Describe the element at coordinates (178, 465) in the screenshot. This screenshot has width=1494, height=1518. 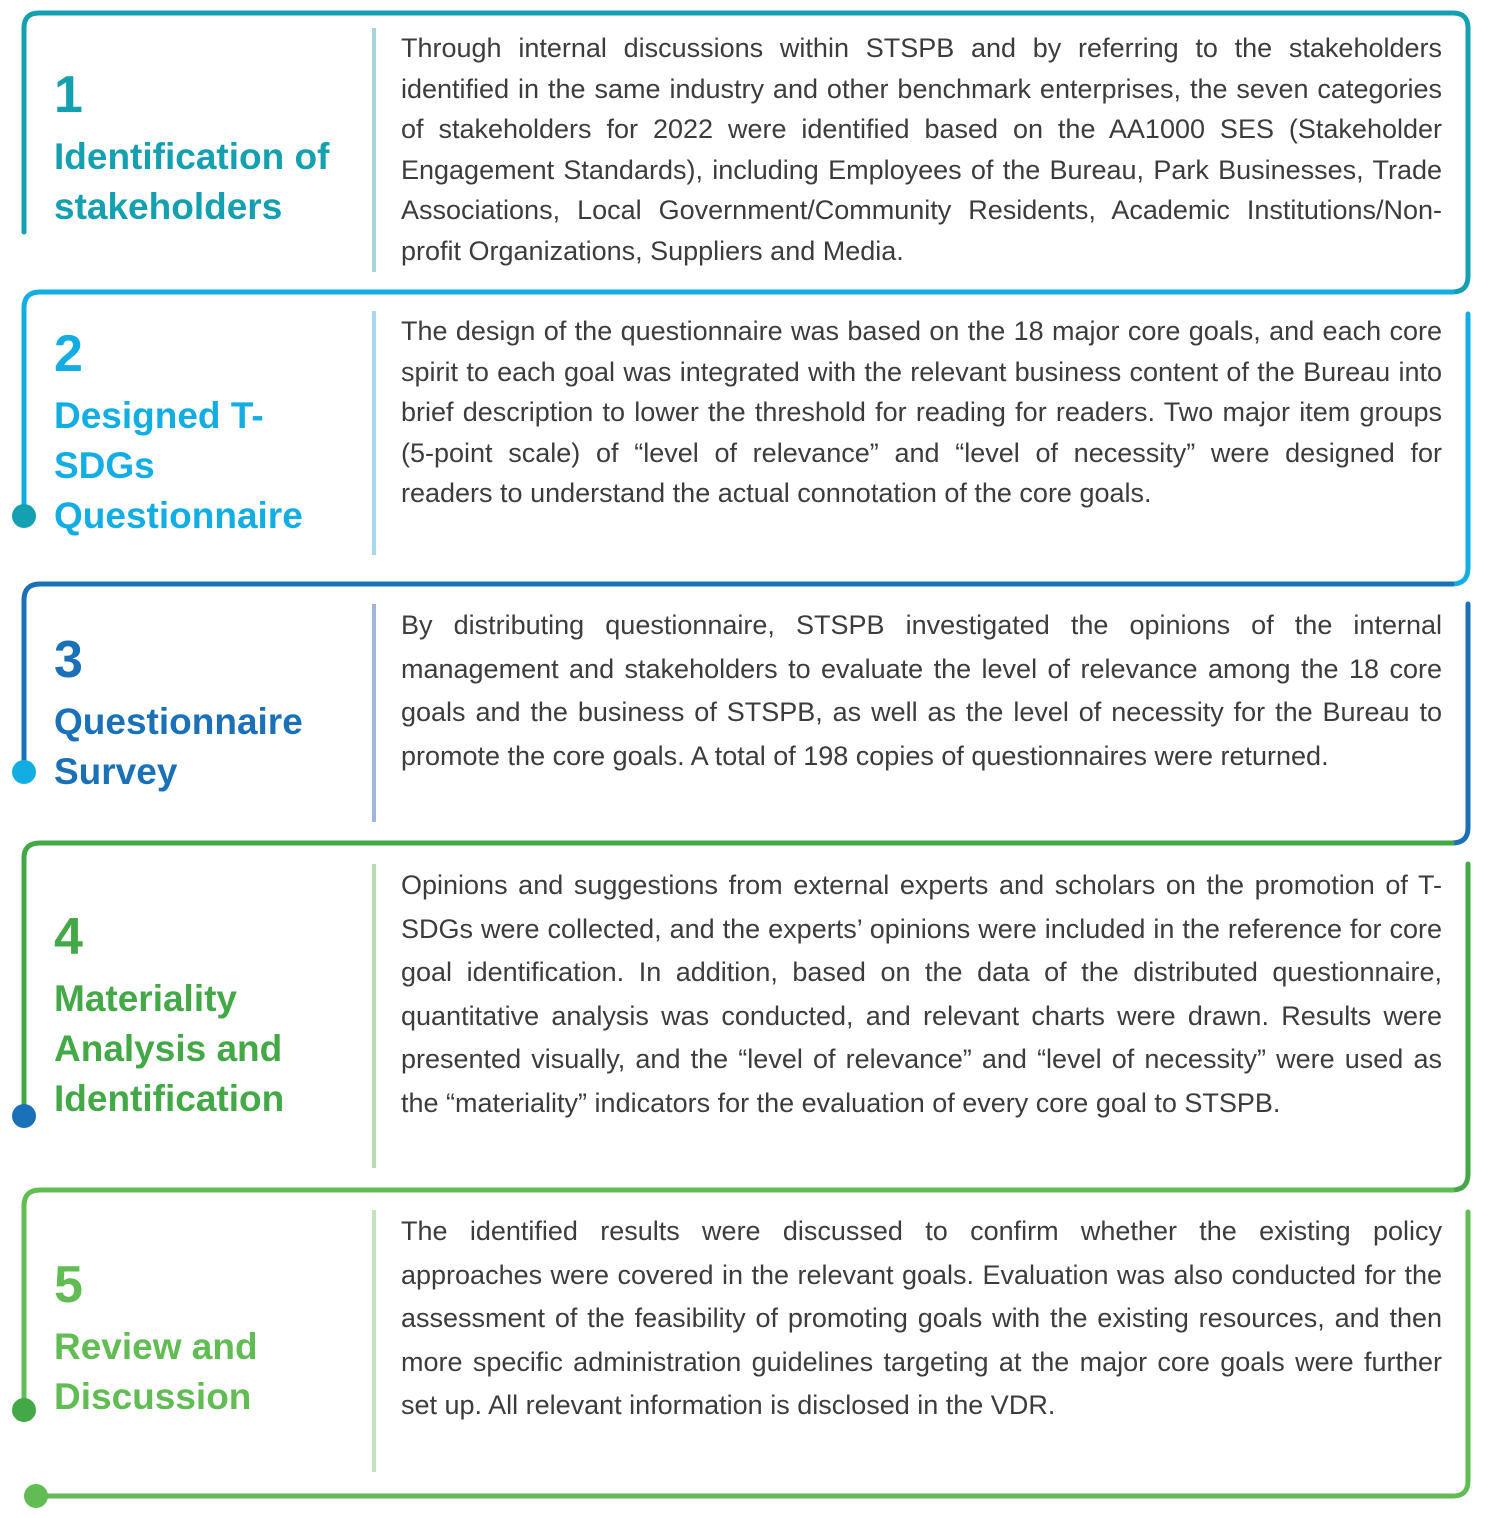
I see `step-2-title: Designed T-SDGs Questionnaire` at that location.